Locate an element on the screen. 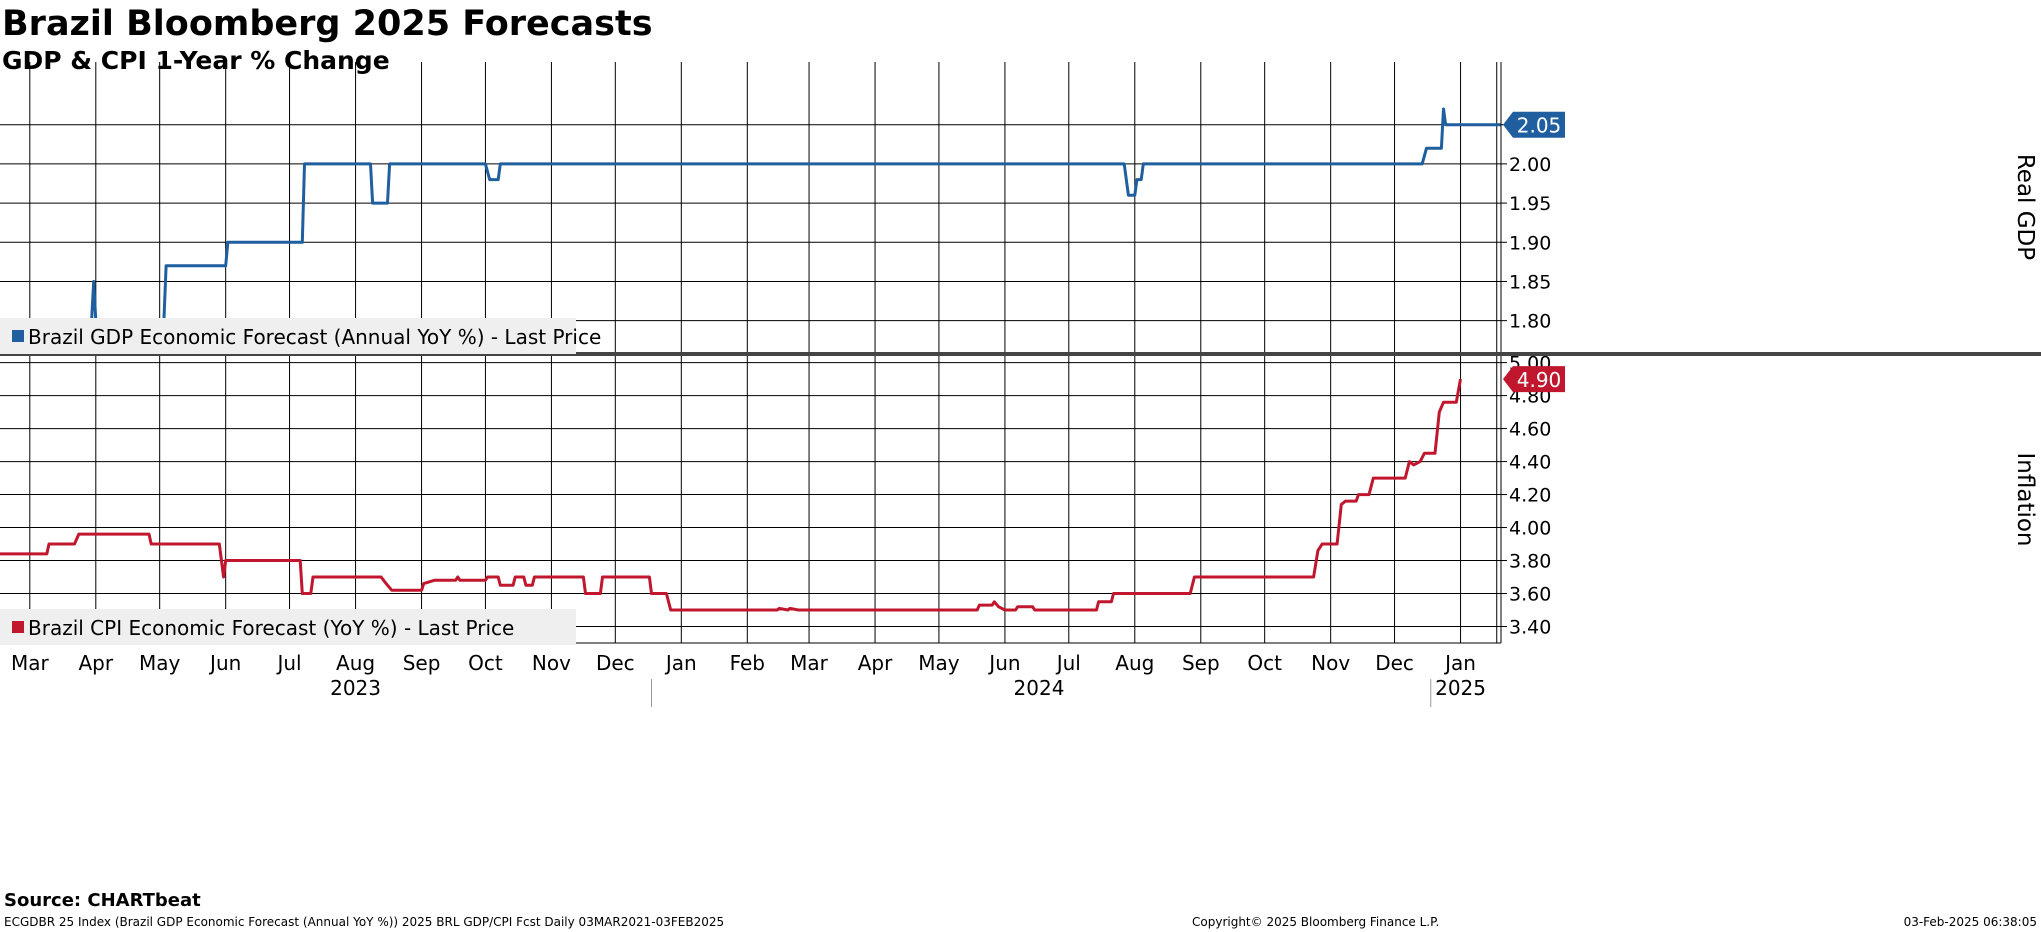 Image resolution: width=2041 pixels, height=932 pixels. footer-copyright: Copyright© 2025 Bloomberg Finance L.P. is located at coordinates (1316, 922).